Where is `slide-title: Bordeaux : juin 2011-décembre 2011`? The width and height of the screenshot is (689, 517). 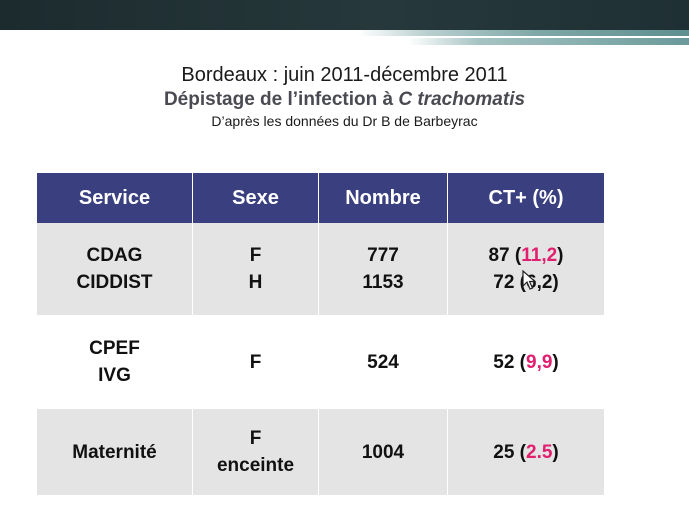
slide-title: Bordeaux : juin 2011-décembre 2011 is located at coordinates (344, 75).